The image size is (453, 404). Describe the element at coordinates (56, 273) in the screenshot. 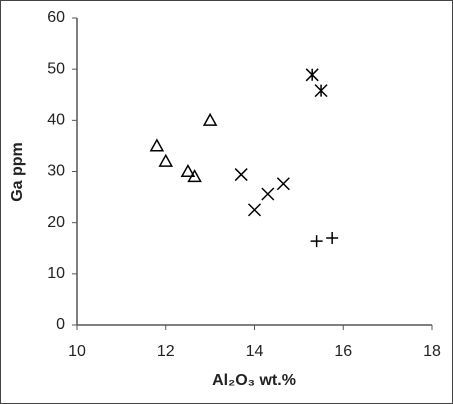

I see `y-tick-label: 10` at that location.